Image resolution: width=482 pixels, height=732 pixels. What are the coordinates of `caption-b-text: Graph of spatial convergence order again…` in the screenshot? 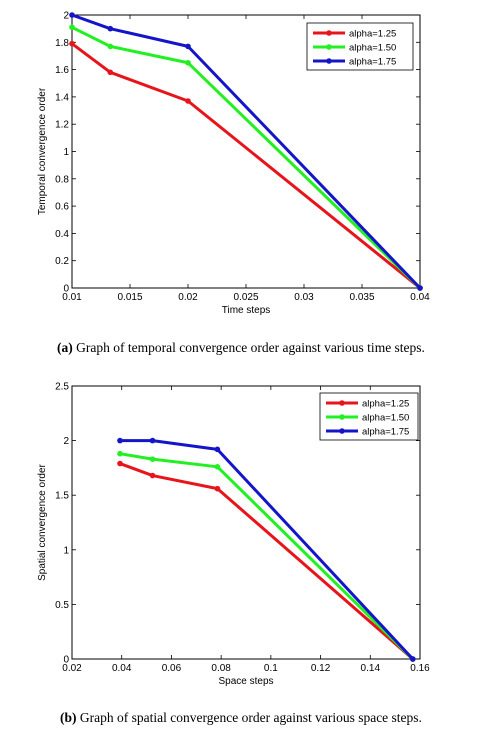 It's located at (250, 717).